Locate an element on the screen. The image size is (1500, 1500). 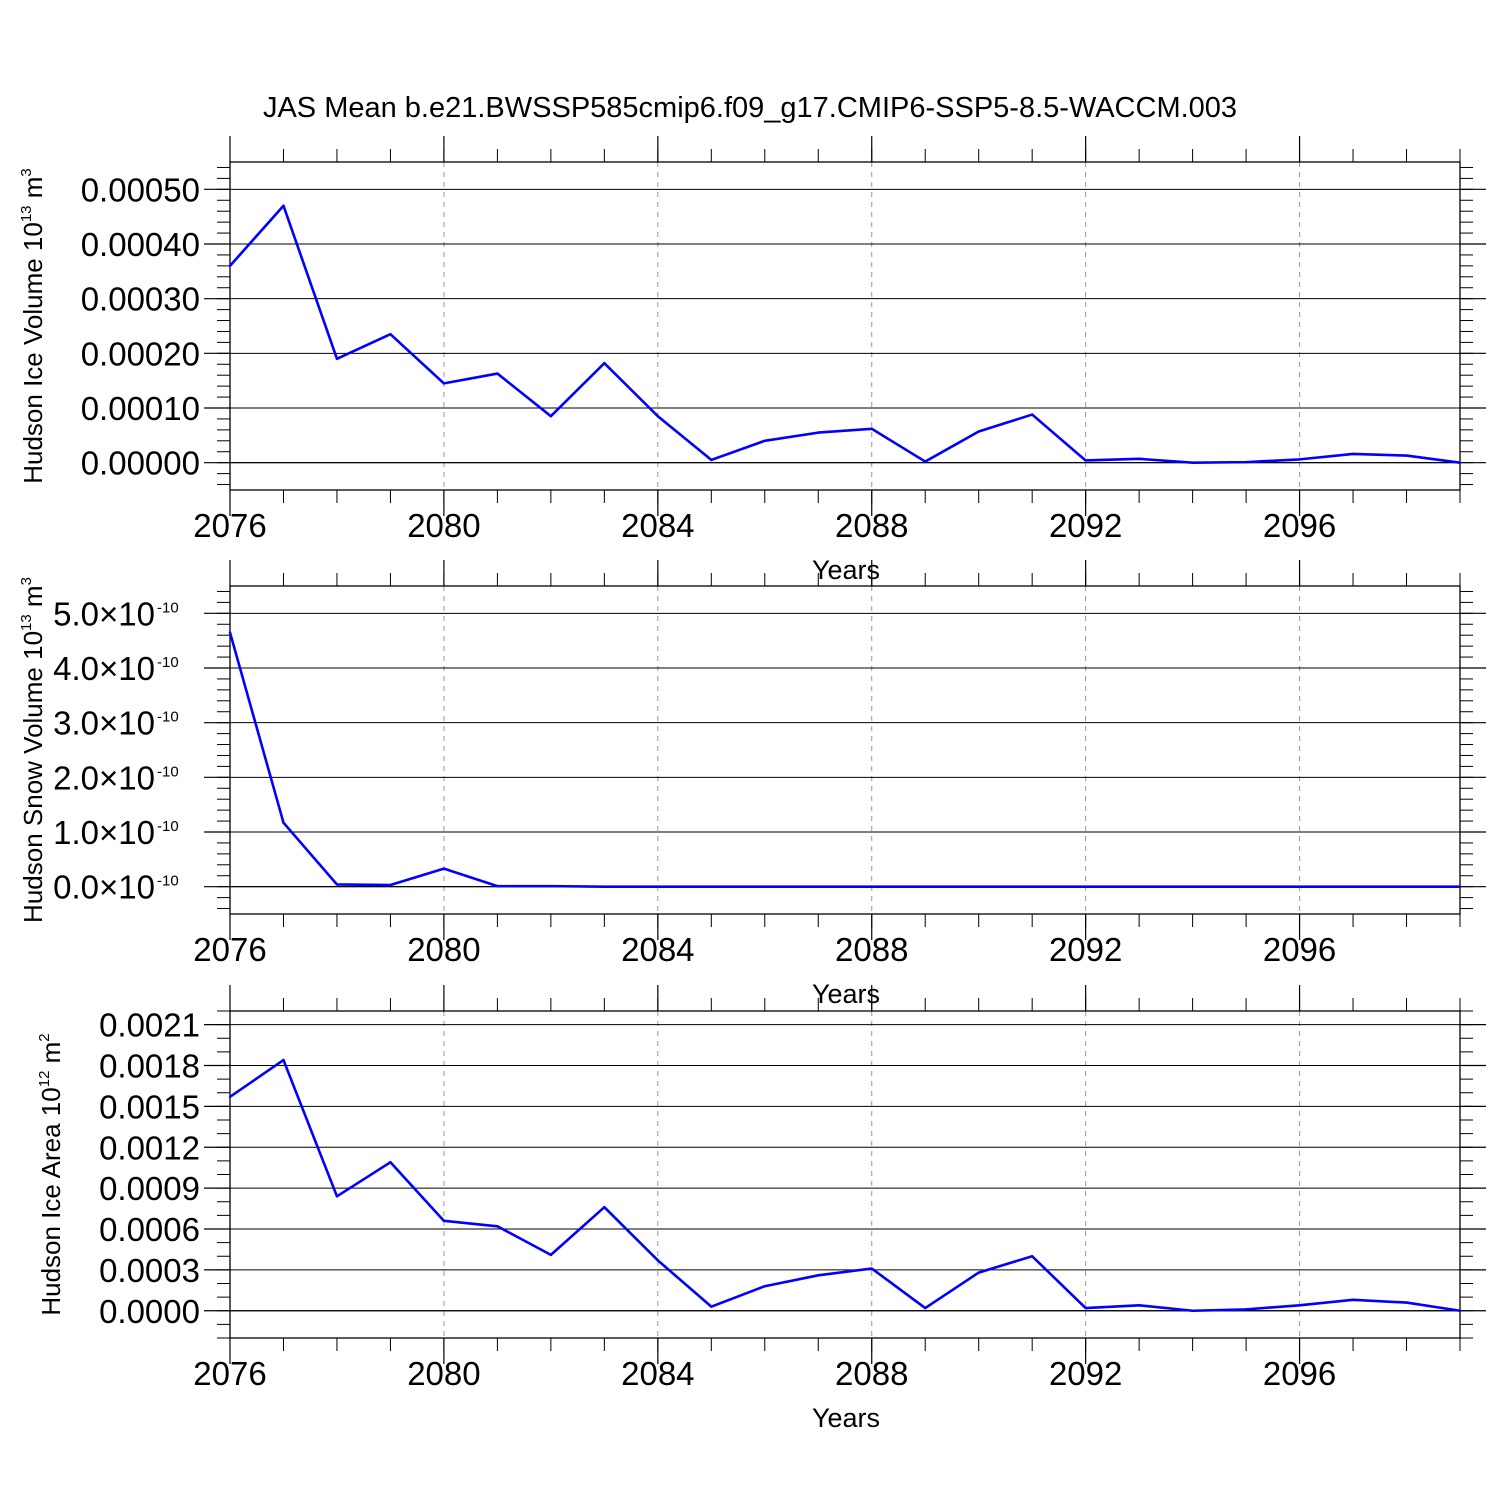
y-tick-label: 0.0×10 is located at coordinates (104, 887).